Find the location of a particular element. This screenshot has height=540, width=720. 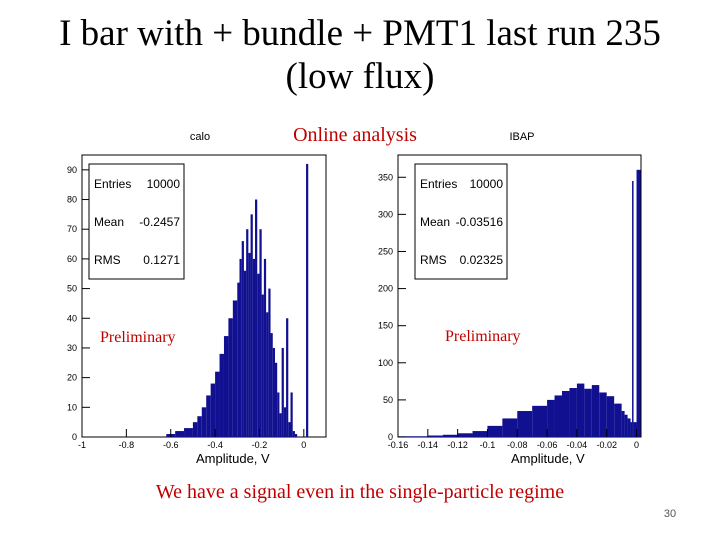

x-tick-label: -0.02 is located at coordinates (606, 445).